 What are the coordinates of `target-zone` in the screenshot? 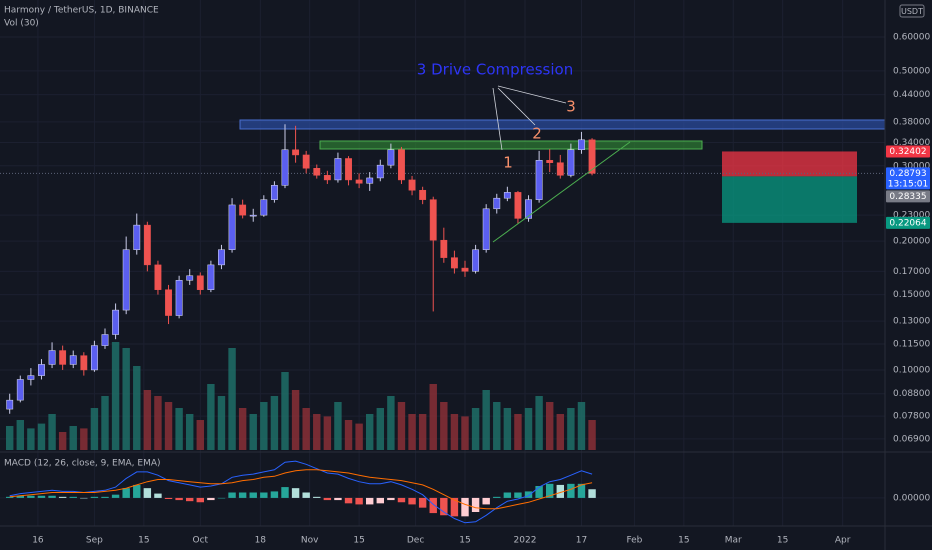 It's located at (789, 199).